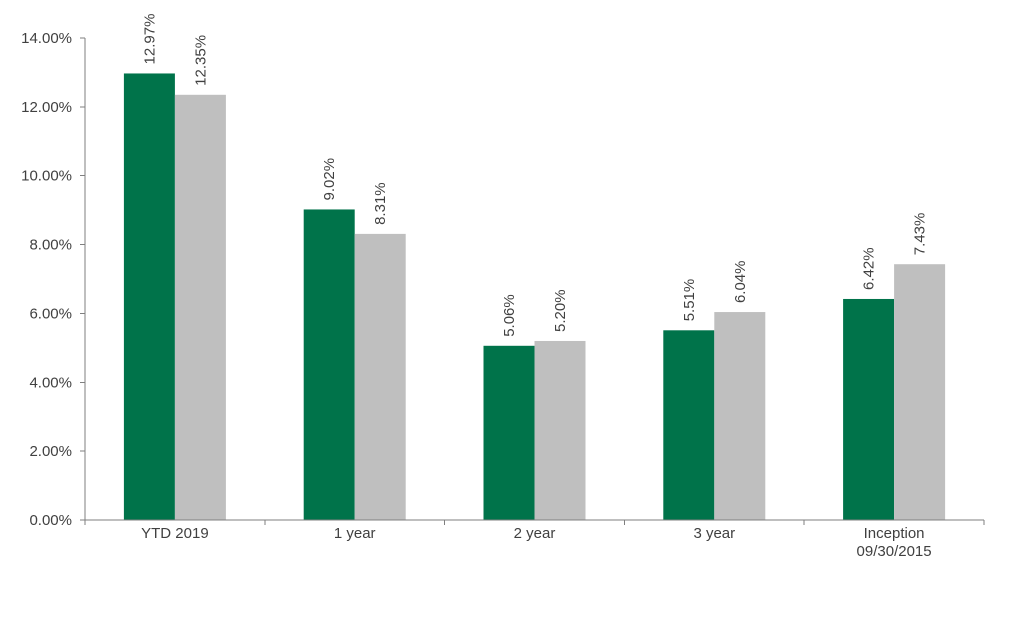  I want to click on bar-series2-cat3, so click(560, 430).